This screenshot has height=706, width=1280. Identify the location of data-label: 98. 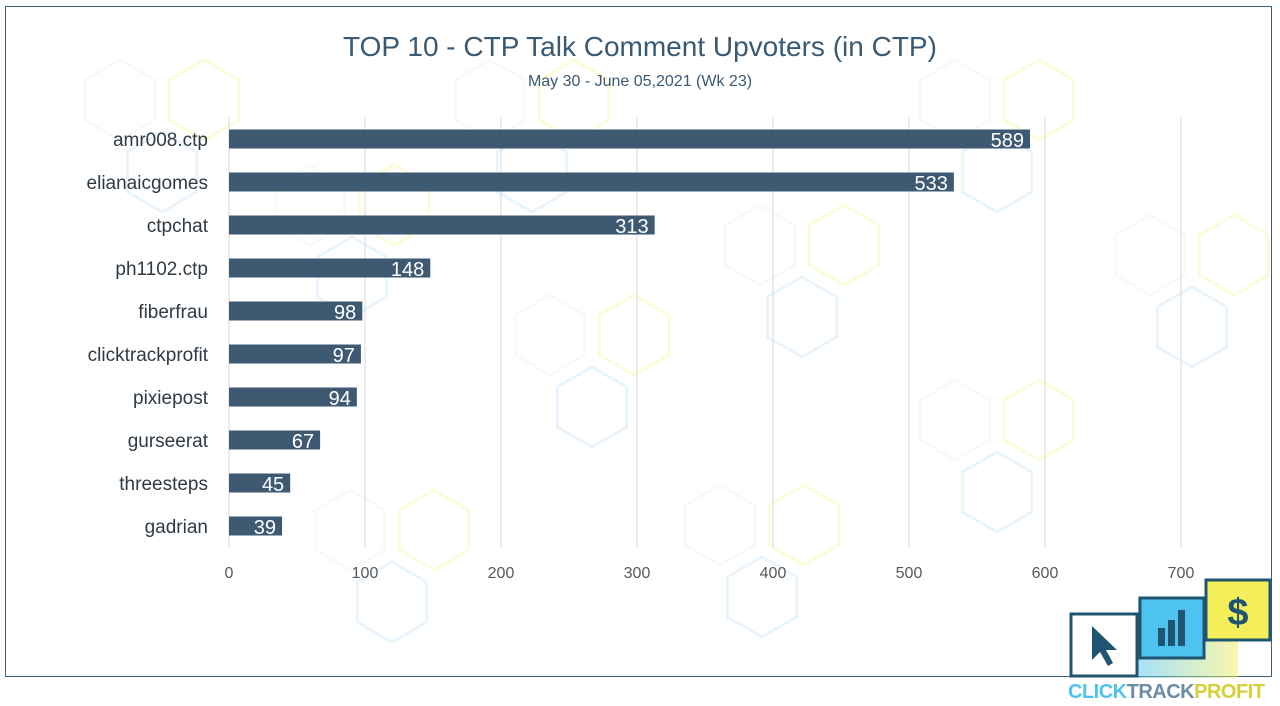
(345, 313).